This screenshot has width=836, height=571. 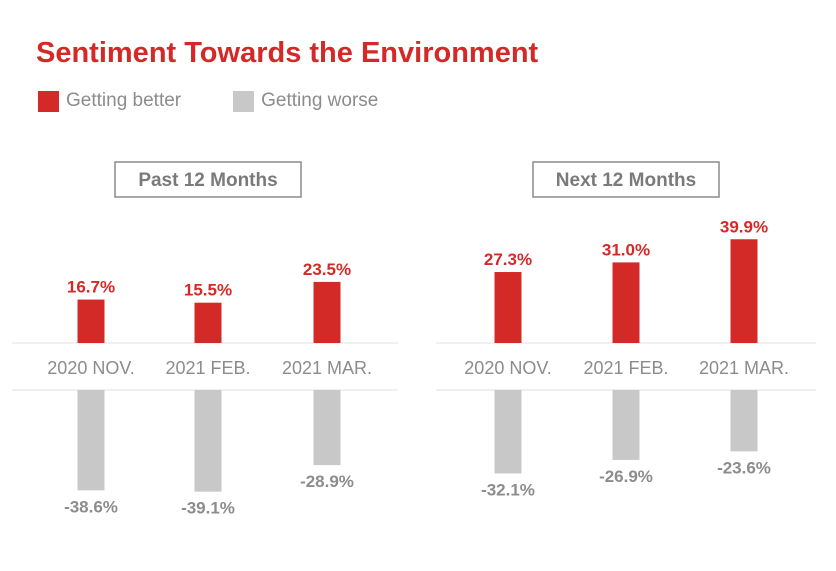 I want to click on data-label-better: 23.5%, so click(x=327, y=269).